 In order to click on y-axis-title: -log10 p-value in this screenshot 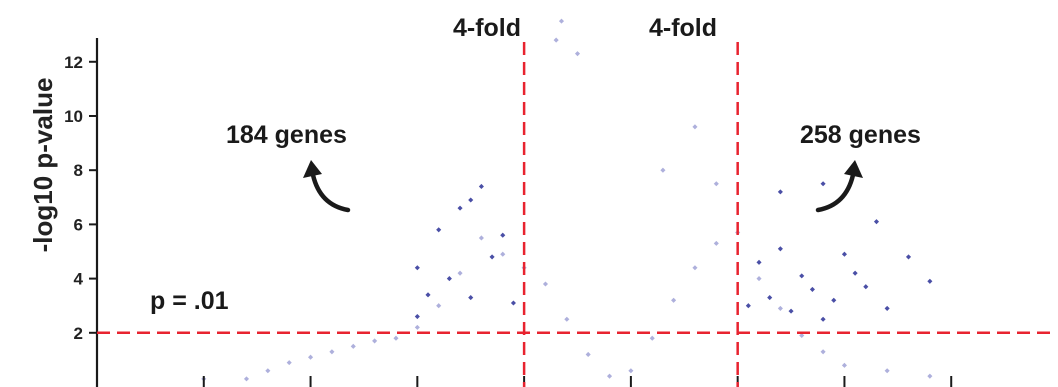, I will do `click(43, 165)`.